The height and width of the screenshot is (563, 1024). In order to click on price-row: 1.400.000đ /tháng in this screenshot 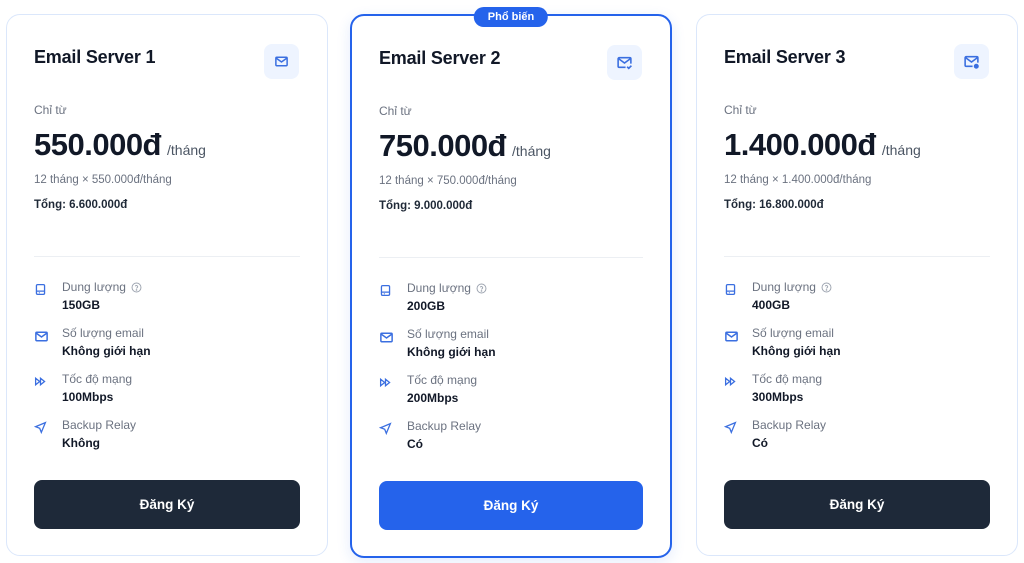, I will do `click(822, 145)`.